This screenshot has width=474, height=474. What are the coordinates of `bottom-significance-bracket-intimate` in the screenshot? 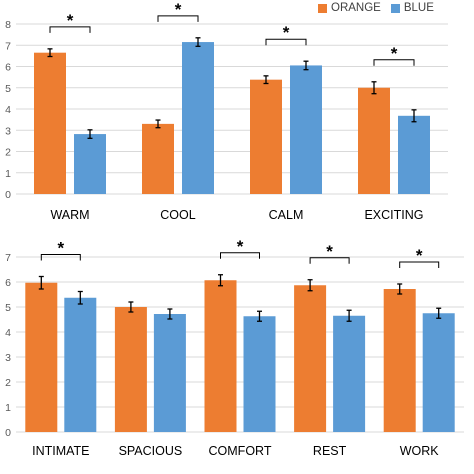 It's located at (60, 257).